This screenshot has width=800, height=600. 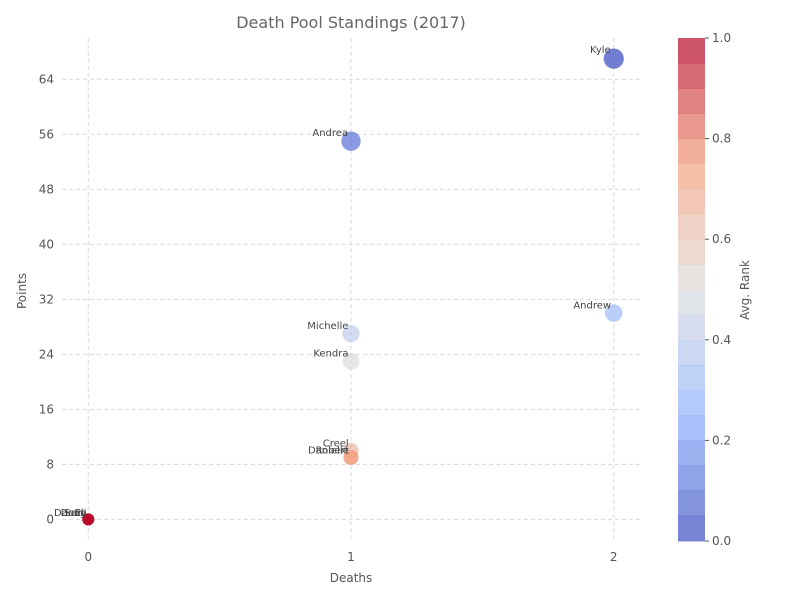 I want to click on colorbar-title: Avg. Rank, so click(x=745, y=290).